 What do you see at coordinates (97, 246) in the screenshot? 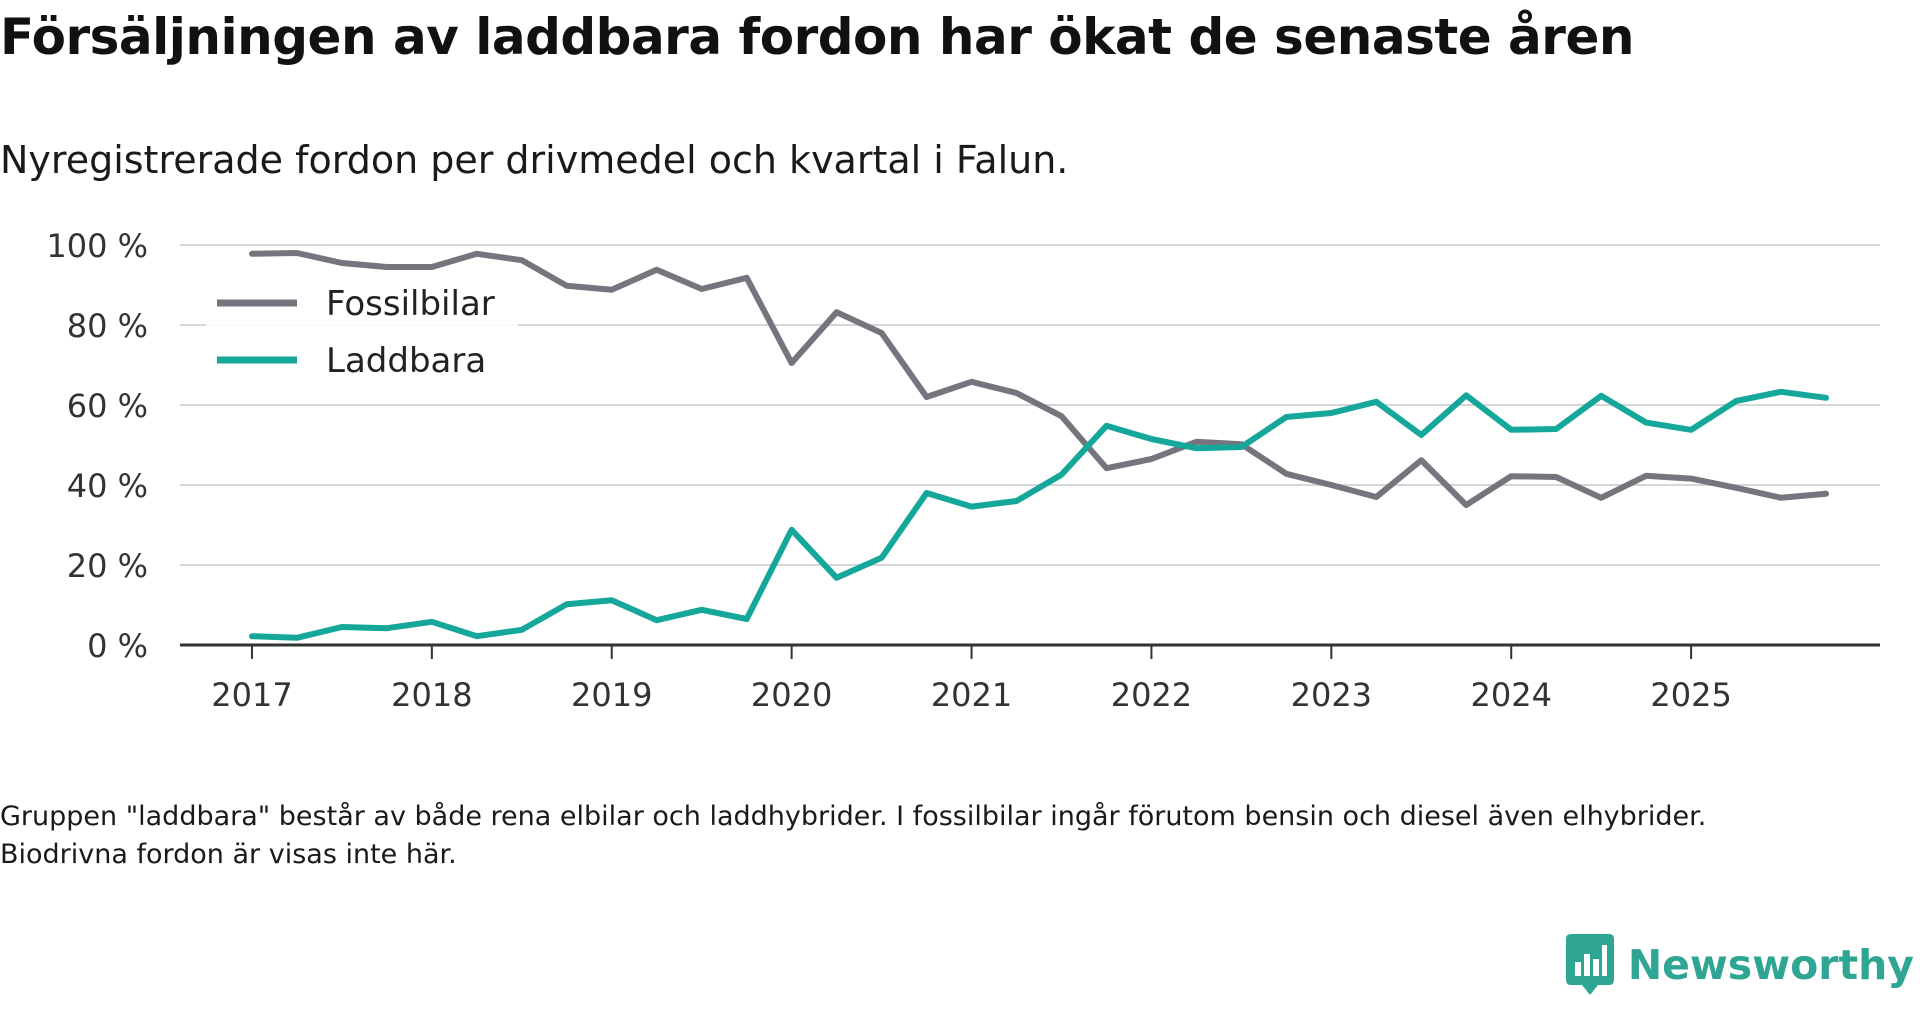
I see `y-tick-label: 100 %` at bounding box center [97, 246].